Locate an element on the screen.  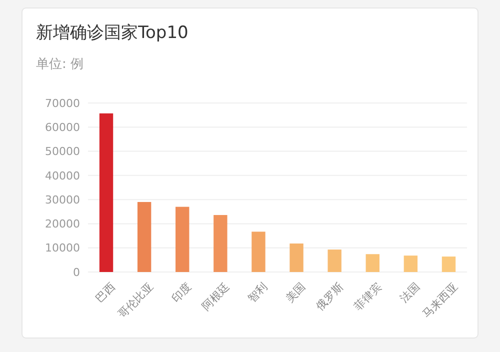
y-tick-label: 20000 is located at coordinates (62, 224).